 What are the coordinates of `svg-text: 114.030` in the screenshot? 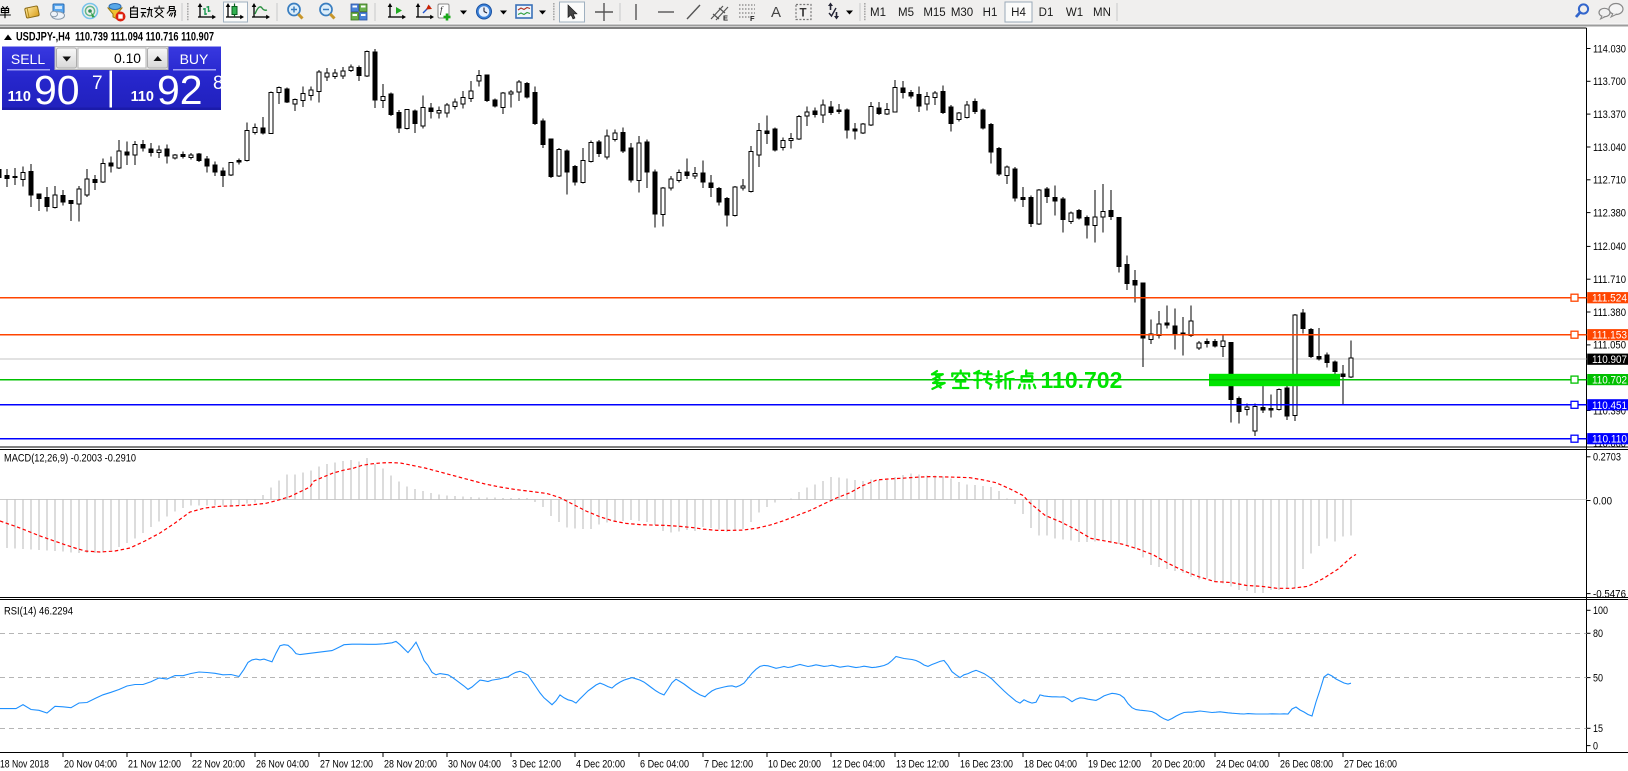 It's located at (1609, 49).